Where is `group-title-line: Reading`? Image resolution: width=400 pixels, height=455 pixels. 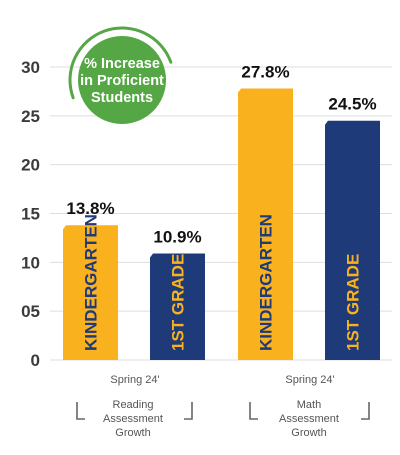
group-title-line: Reading is located at coordinates (133, 405).